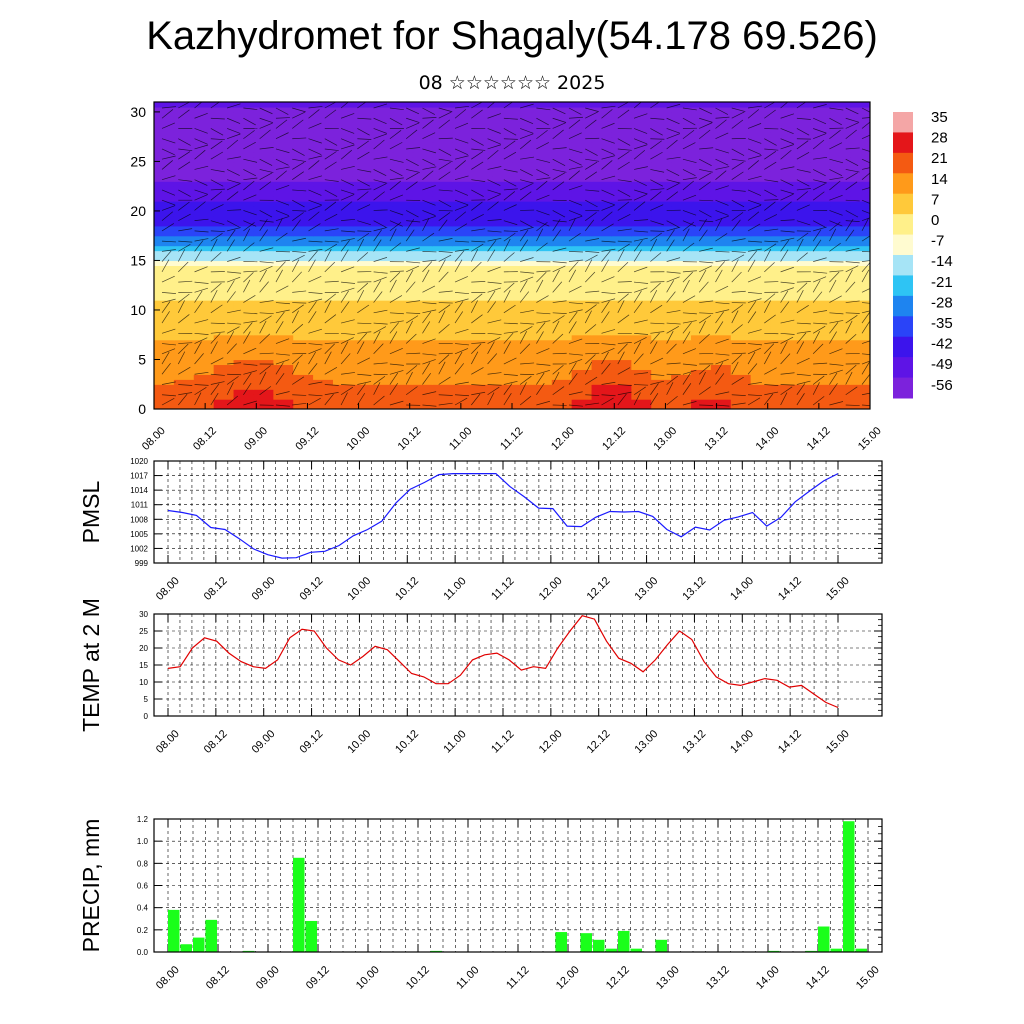  Describe the element at coordinates (143, 952) in the screenshot. I see `y-tick-label: 0.0` at that location.